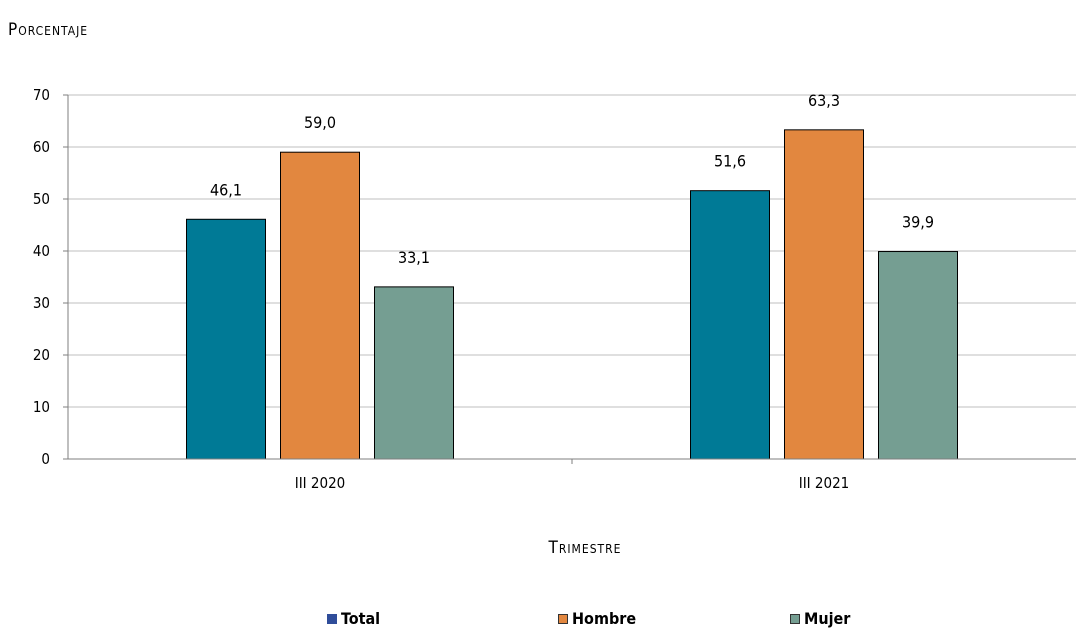 The image size is (1076, 632). What do you see at coordinates (41, 199) in the screenshot?
I see `y-tick-label-50: 50` at bounding box center [41, 199].